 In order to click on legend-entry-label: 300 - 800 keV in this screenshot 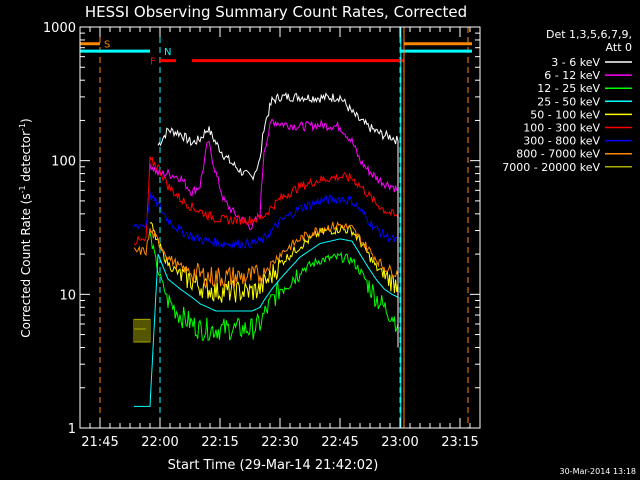, I will do `click(561, 141)`.